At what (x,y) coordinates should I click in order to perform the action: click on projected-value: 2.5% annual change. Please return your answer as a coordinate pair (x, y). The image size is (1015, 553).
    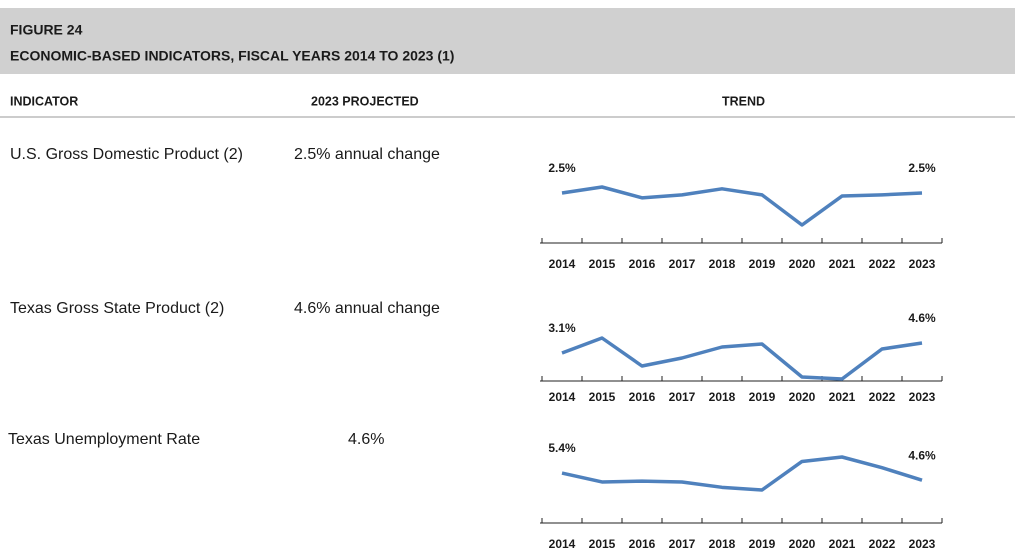
    Looking at the image, I should click on (367, 154).